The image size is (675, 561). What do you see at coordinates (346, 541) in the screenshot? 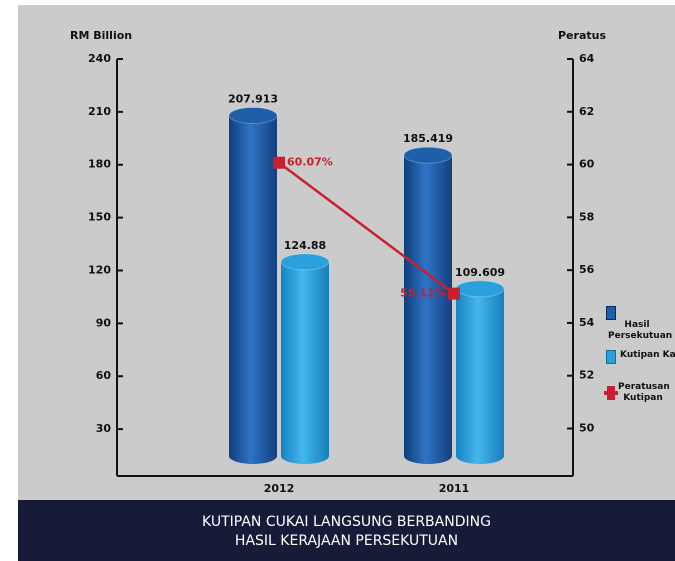
I see `caption-line: HASIL KERAJAAN PERSEKUTUAN` at bounding box center [346, 541].